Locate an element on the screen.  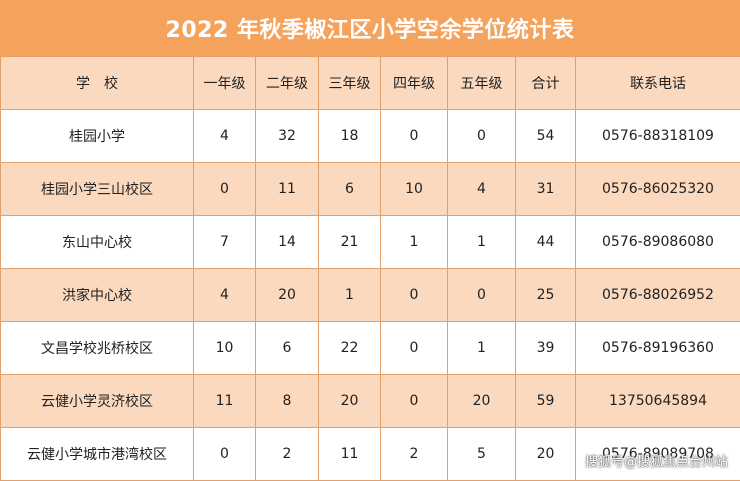
cell-school: 云健小学灵济校区 is located at coordinates (97, 401).